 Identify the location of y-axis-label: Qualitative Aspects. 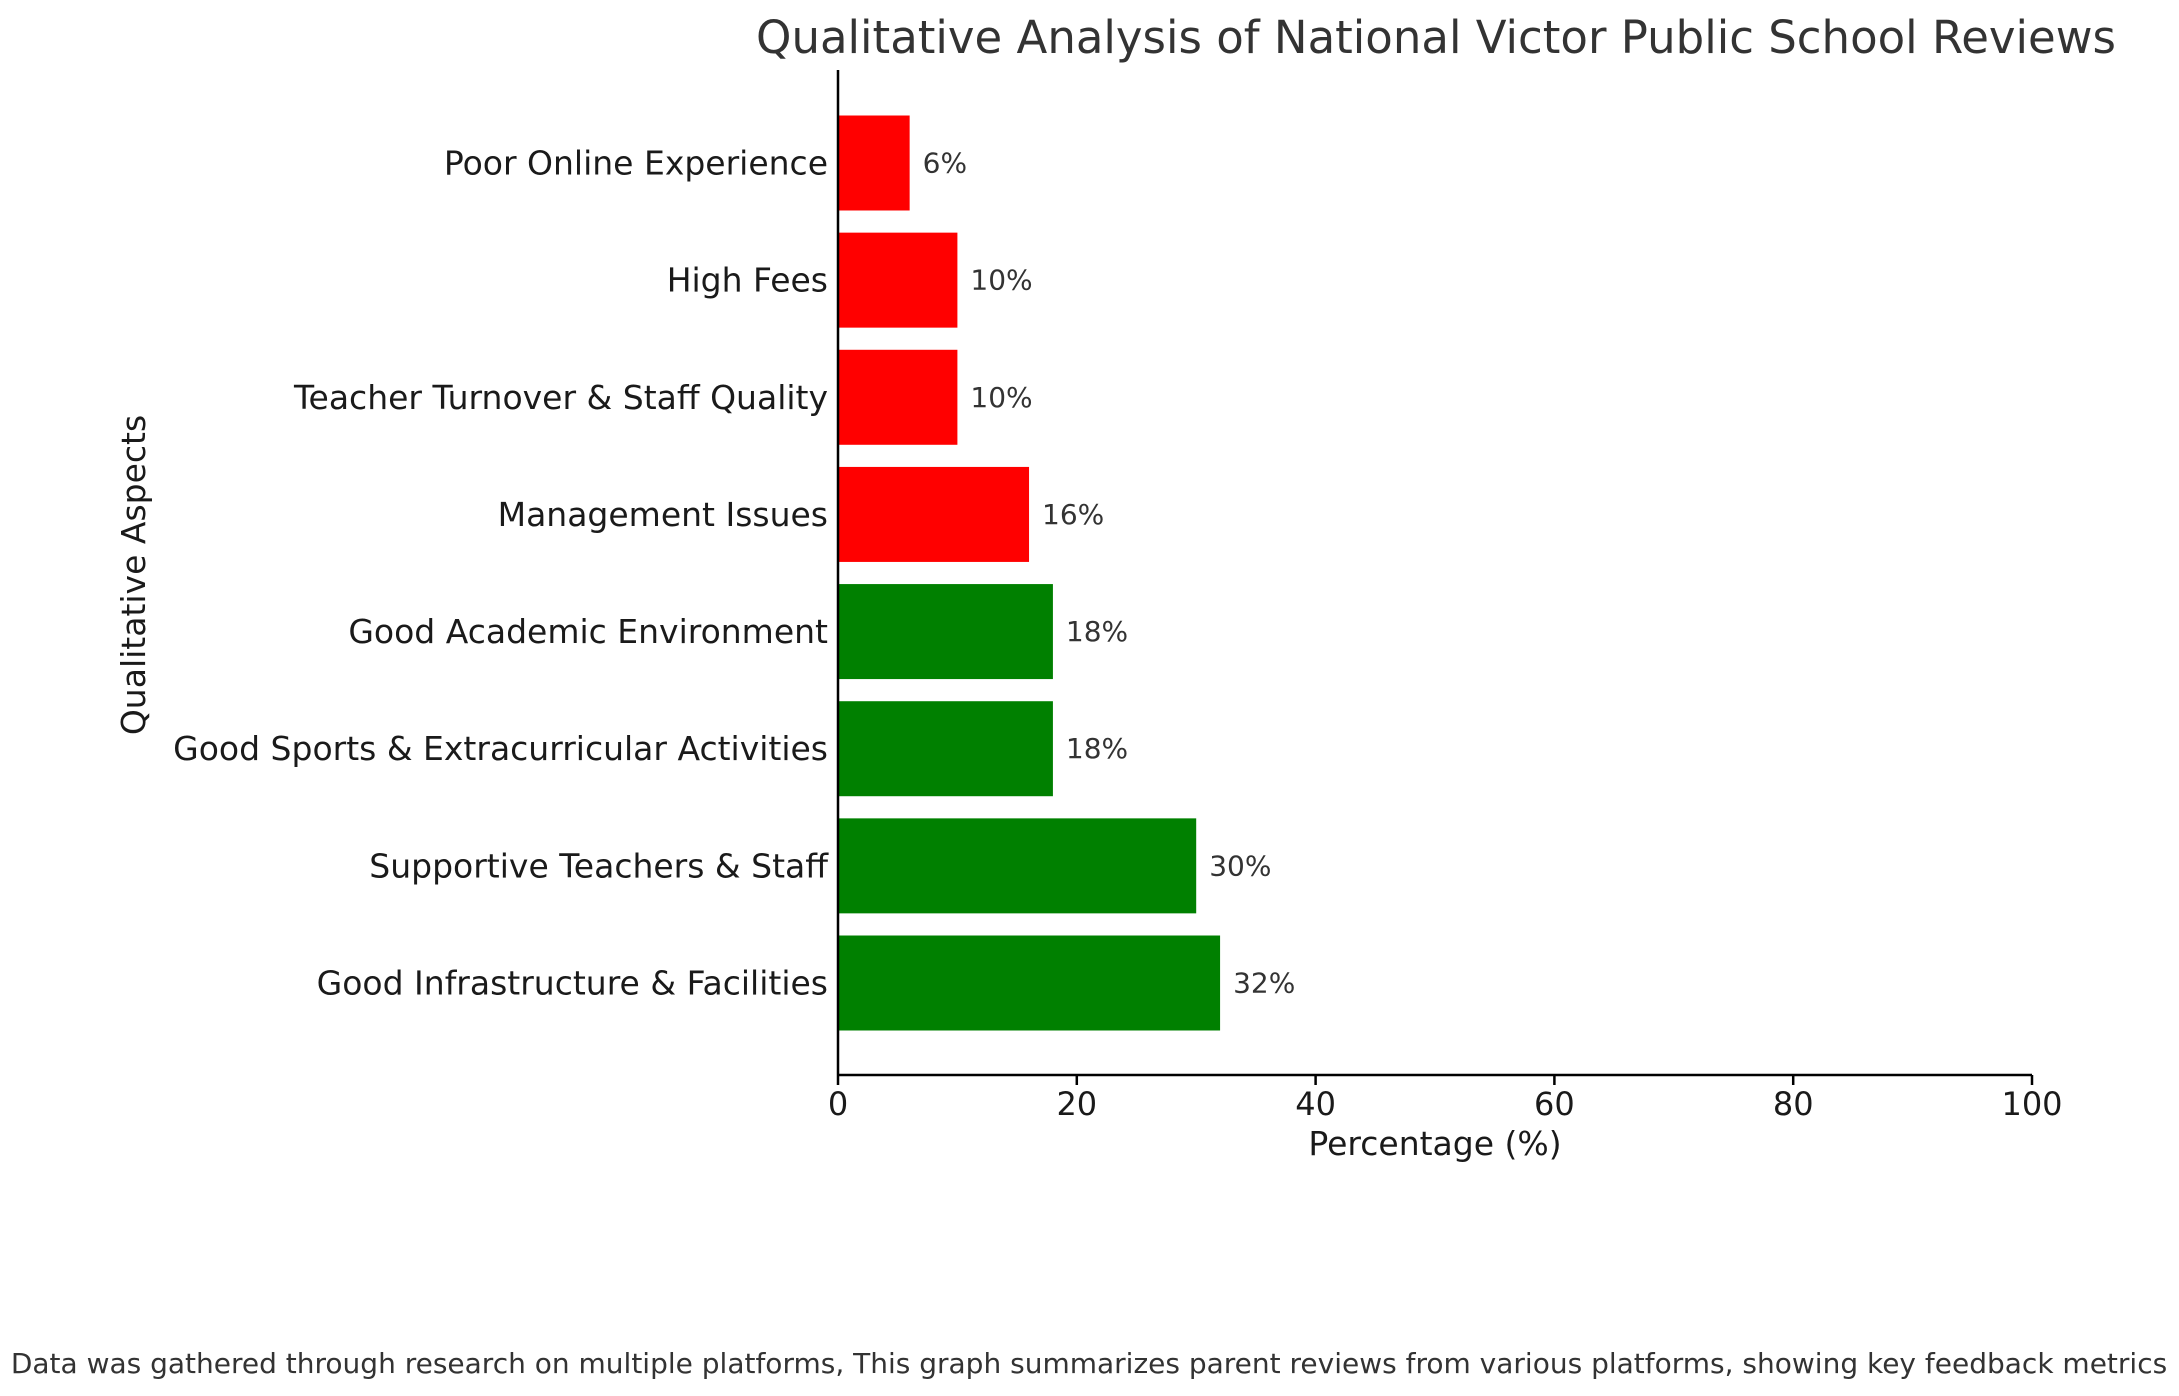
(133, 575).